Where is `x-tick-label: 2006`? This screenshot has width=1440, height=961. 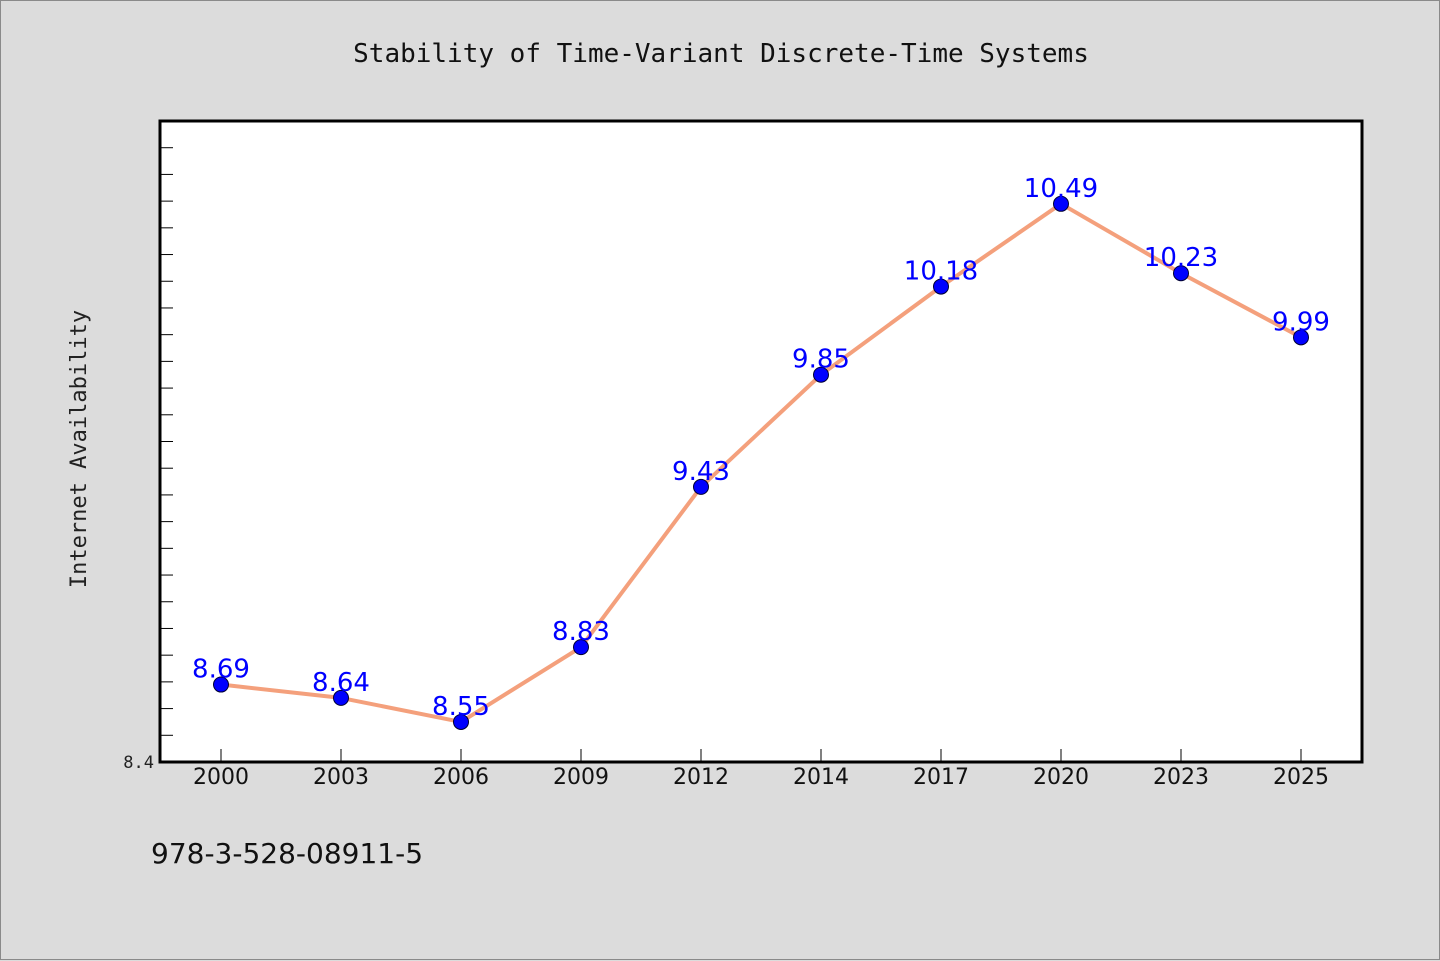
x-tick-label: 2006 is located at coordinates (461, 777).